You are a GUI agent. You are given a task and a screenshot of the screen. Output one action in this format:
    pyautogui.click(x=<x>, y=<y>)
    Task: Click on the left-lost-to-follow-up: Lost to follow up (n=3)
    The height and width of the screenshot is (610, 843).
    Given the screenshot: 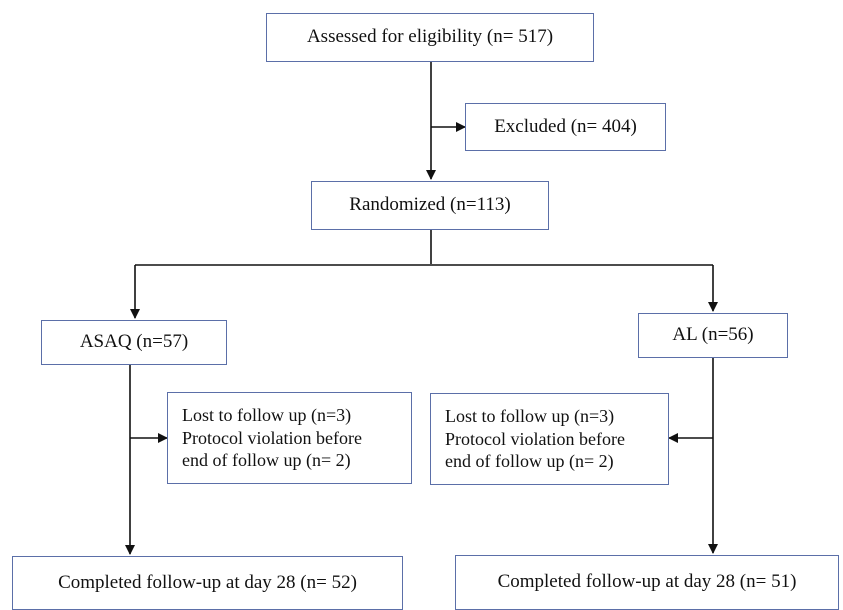 What is the action you would take?
    pyautogui.click(x=267, y=415)
    